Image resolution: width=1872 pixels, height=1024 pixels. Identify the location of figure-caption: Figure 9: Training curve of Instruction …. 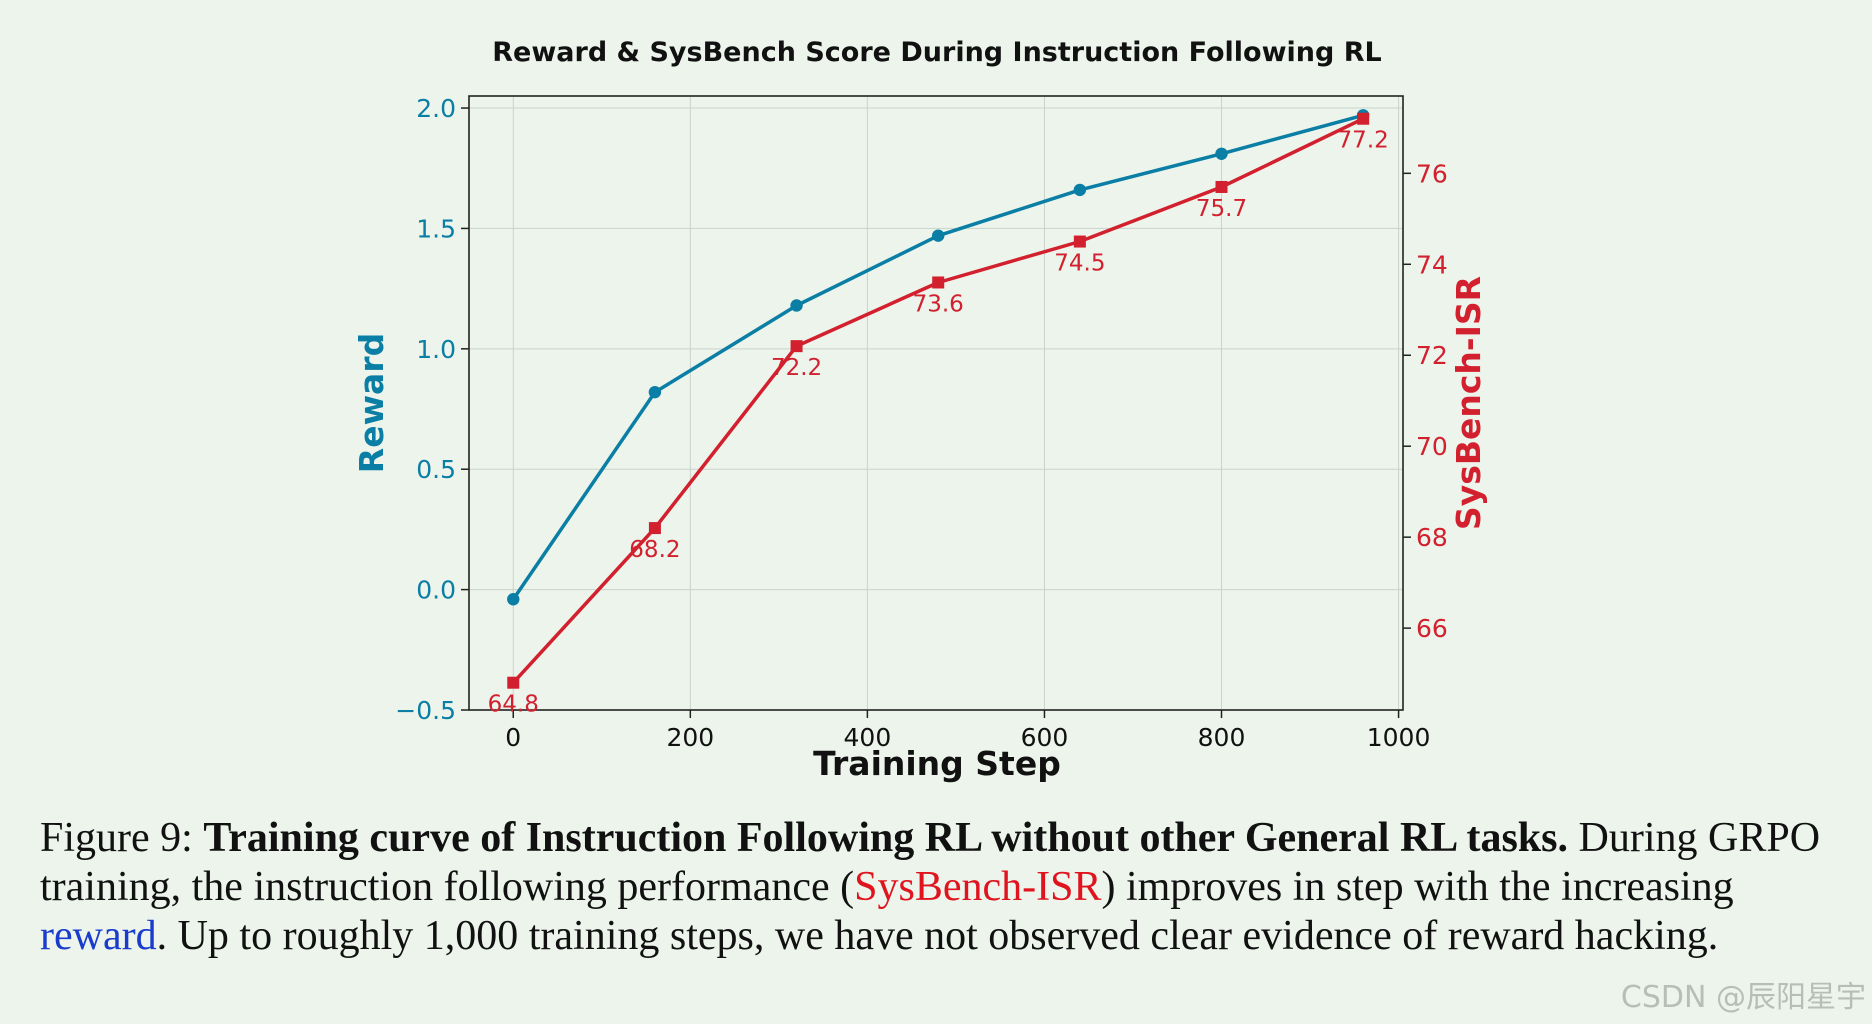
(940, 887).